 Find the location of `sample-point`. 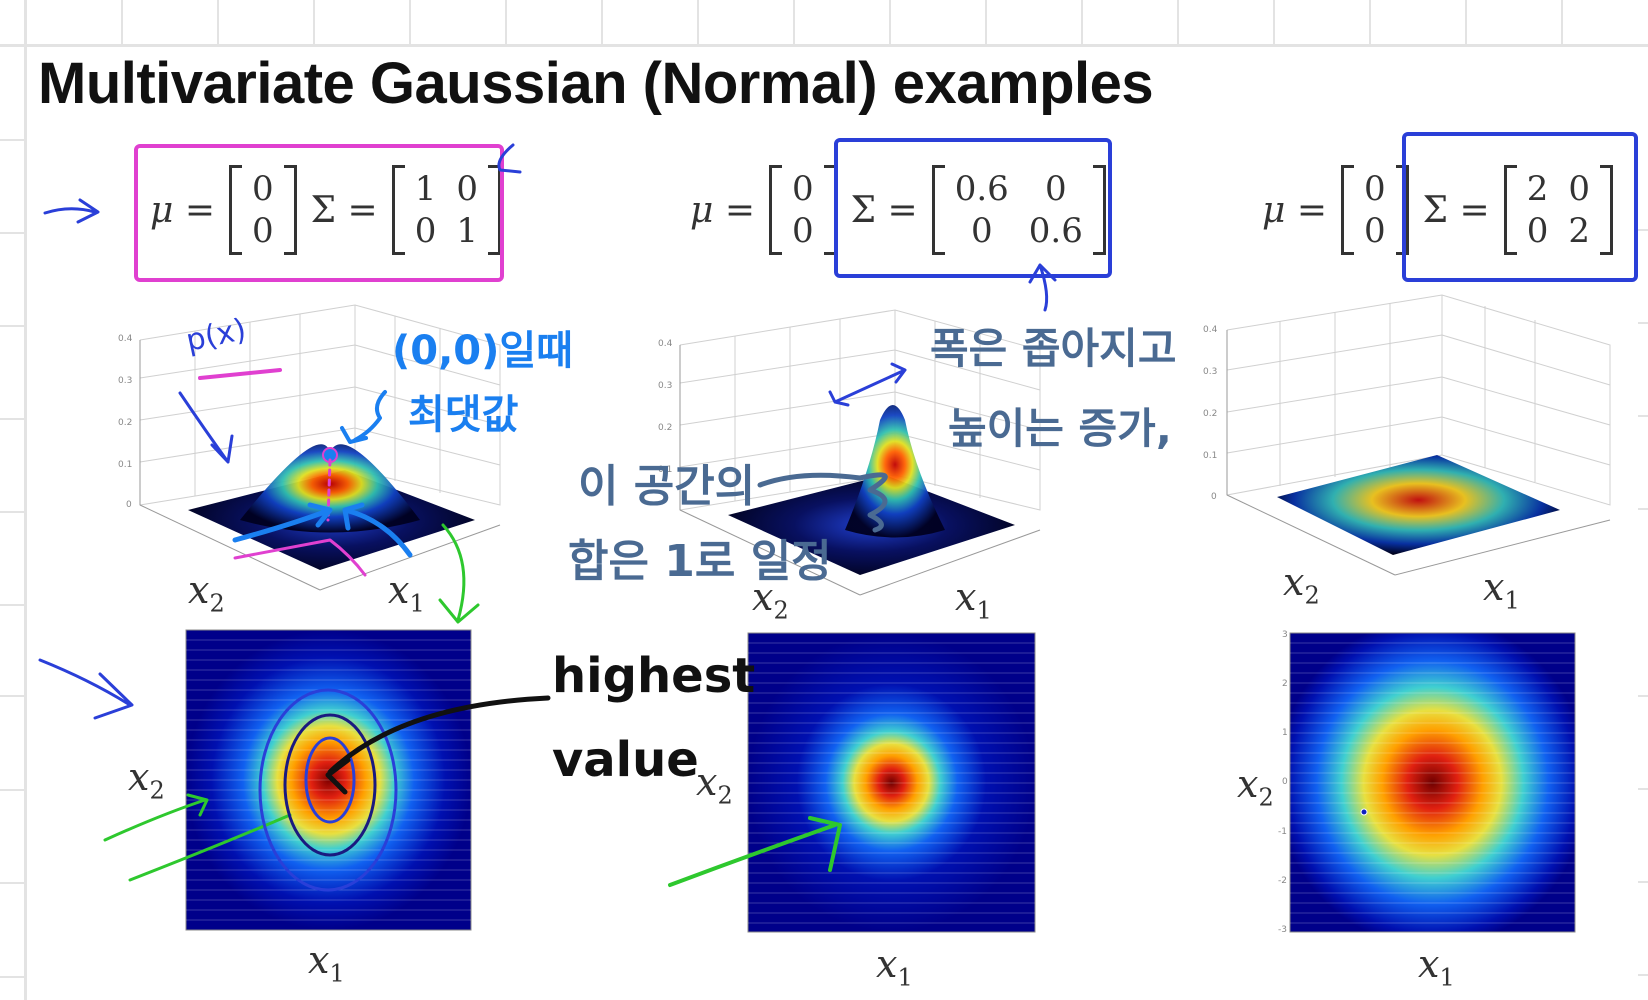

sample-point is located at coordinates (1364, 812).